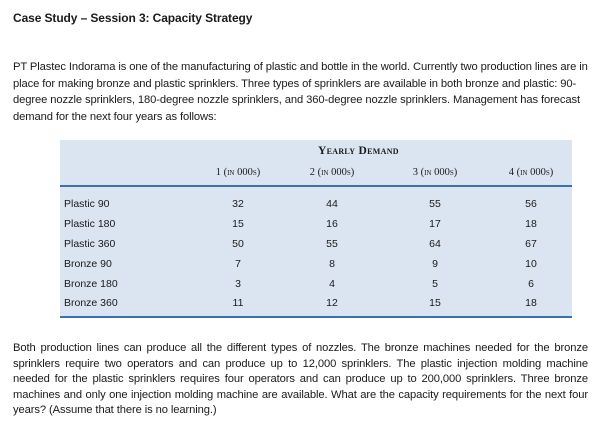  What do you see at coordinates (435, 284) in the screenshot?
I see `table-cell: 5` at bounding box center [435, 284].